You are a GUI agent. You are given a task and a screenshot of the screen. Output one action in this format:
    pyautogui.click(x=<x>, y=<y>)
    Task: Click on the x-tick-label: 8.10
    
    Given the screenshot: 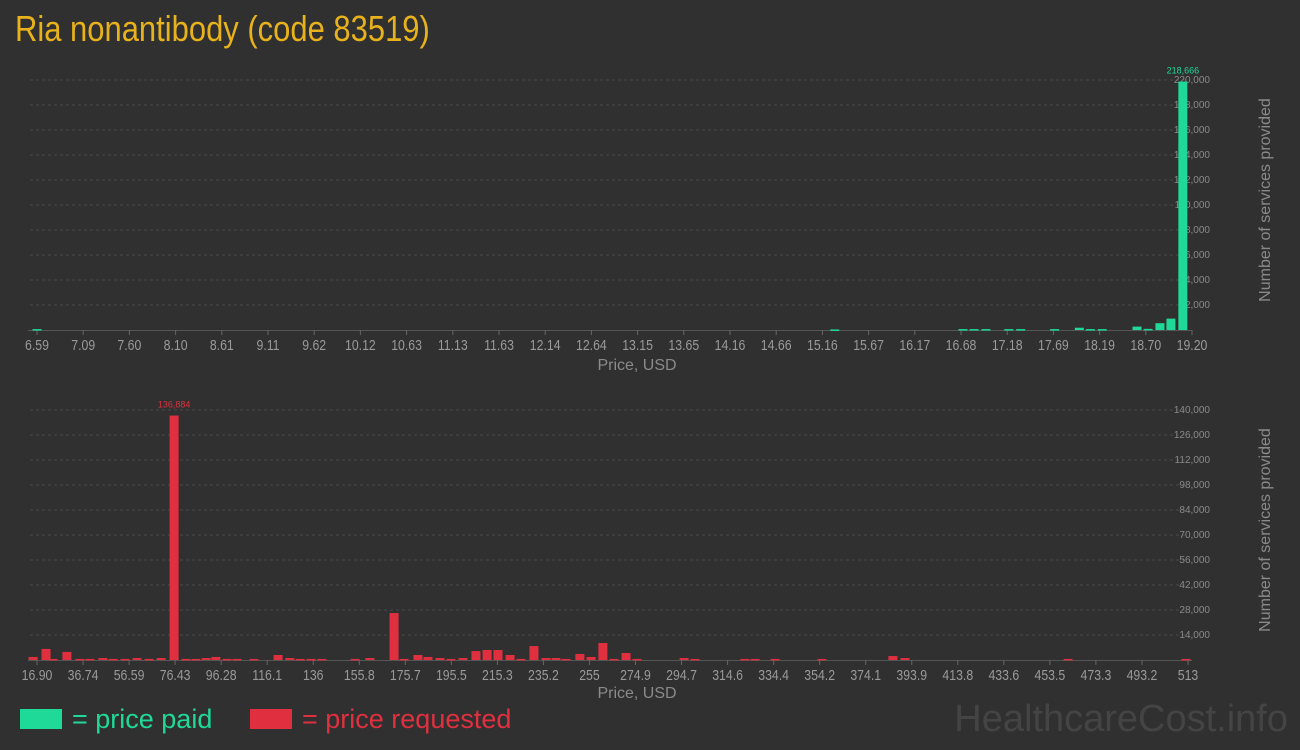 What is the action you would take?
    pyautogui.click(x=176, y=345)
    